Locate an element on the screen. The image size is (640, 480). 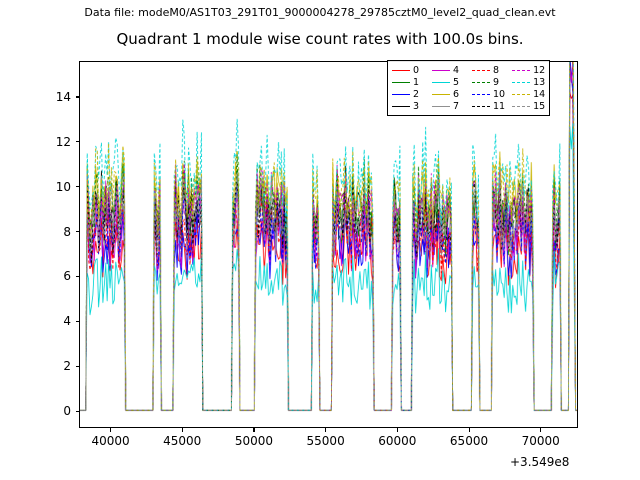
legend-entry-13: 13 is located at coordinates (528, 82).